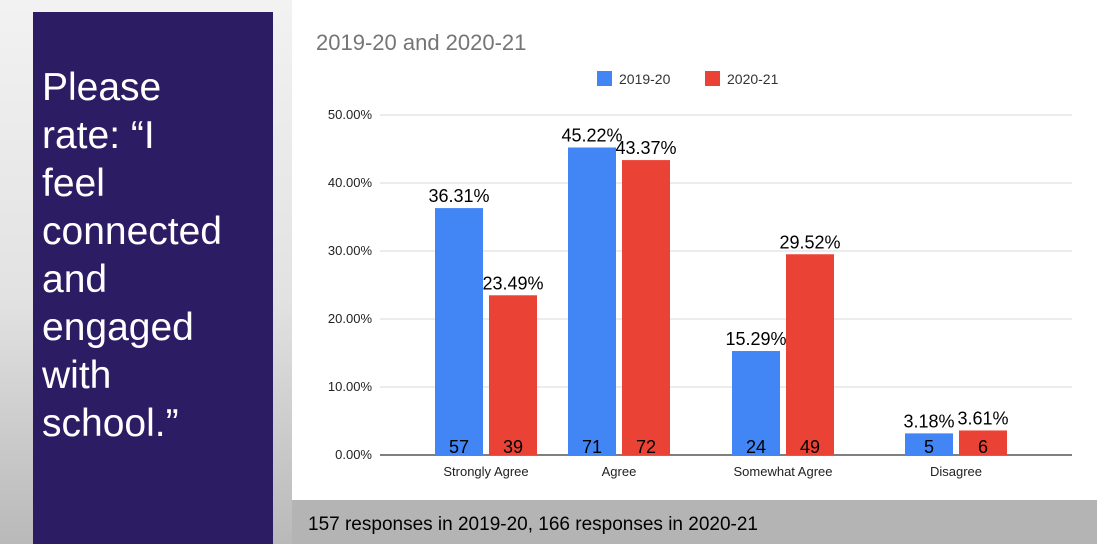 The width and height of the screenshot is (1097, 544). I want to click on chart-title: 2019-20 and 2020-21, so click(421, 42).